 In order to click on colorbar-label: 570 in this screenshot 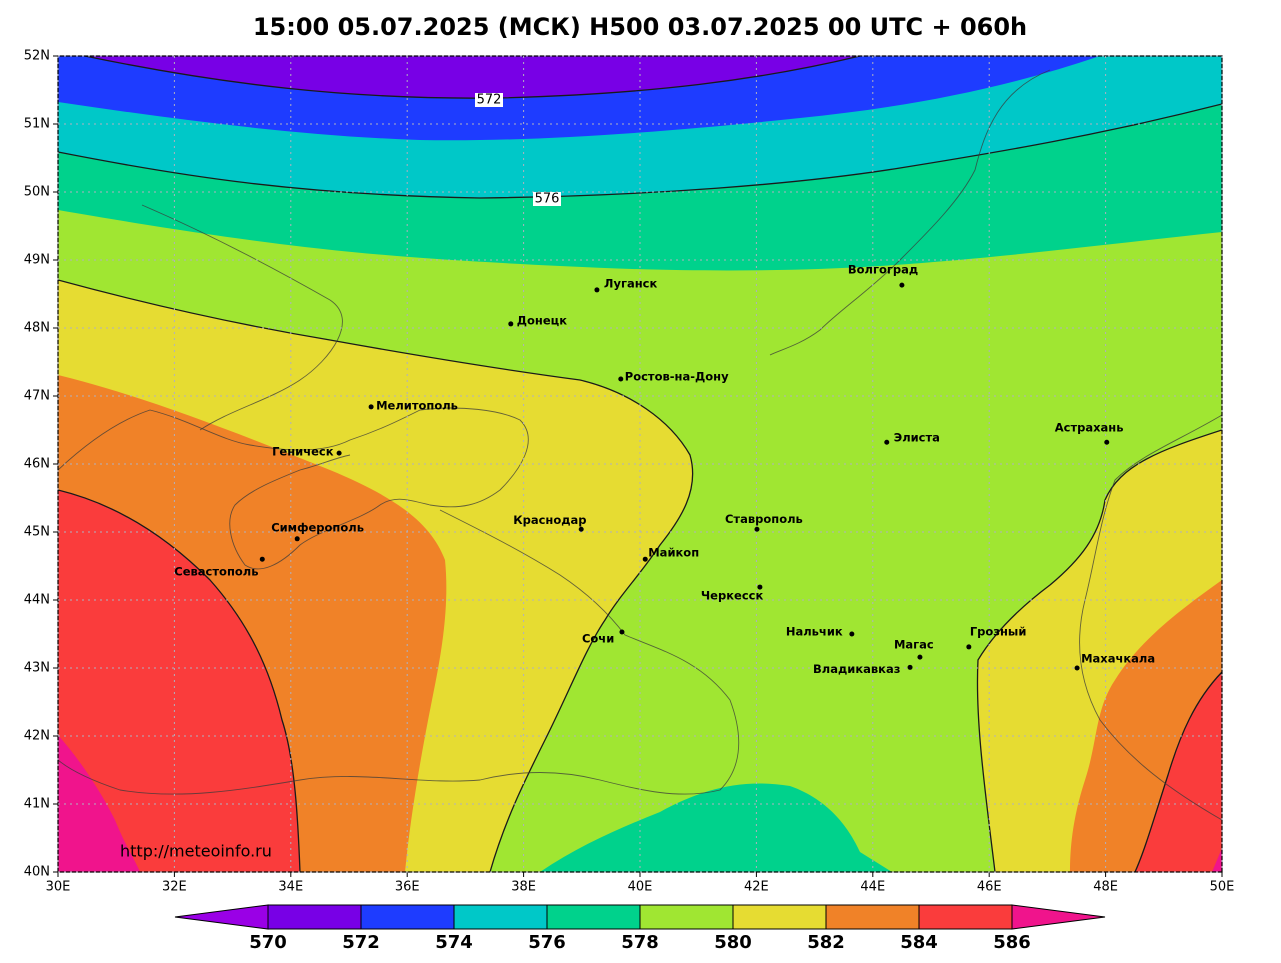, I will do `click(268, 942)`.